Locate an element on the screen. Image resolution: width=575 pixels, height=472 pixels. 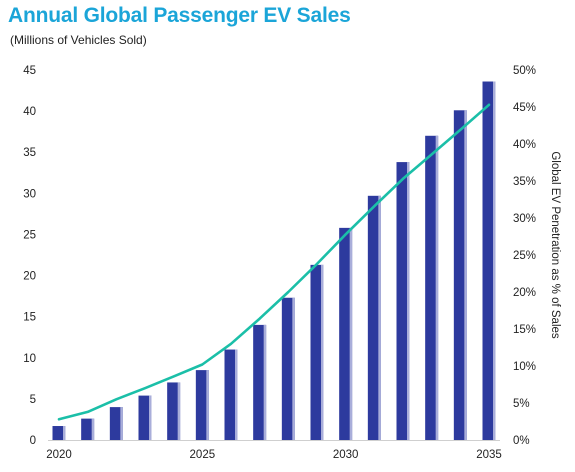
left-tick-label: 45 is located at coordinates (29, 71).